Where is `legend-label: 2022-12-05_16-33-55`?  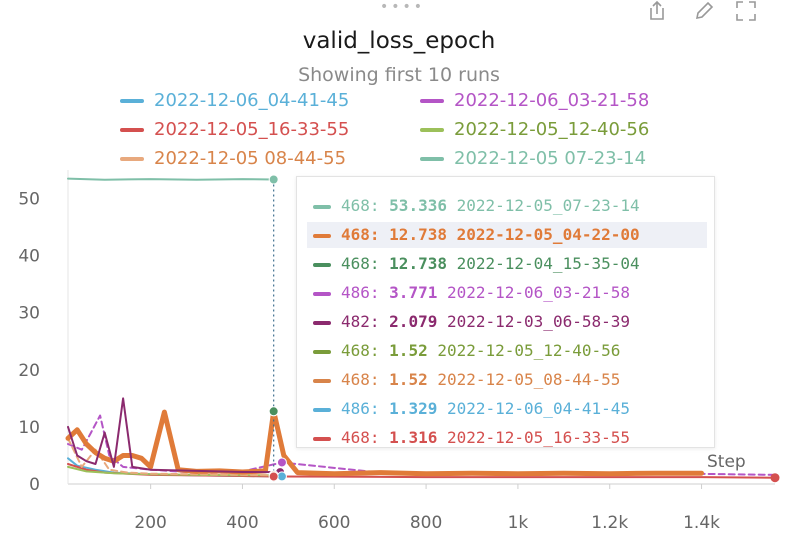
legend-label: 2022-12-05_16-33-55 is located at coordinates (252, 129).